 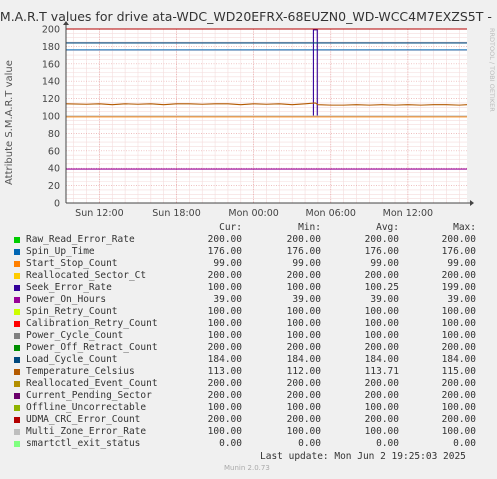 What do you see at coordinates (381, 371) in the screenshot?
I see `legend-avg-value: 113.71` at bounding box center [381, 371].